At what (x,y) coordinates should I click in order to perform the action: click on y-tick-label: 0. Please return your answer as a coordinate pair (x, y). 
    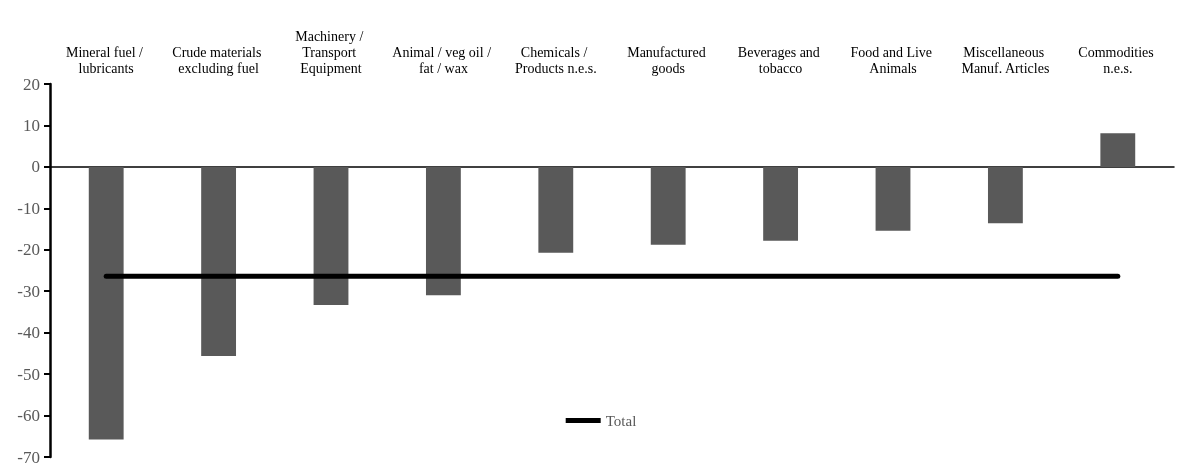
    Looking at the image, I should click on (35, 167).